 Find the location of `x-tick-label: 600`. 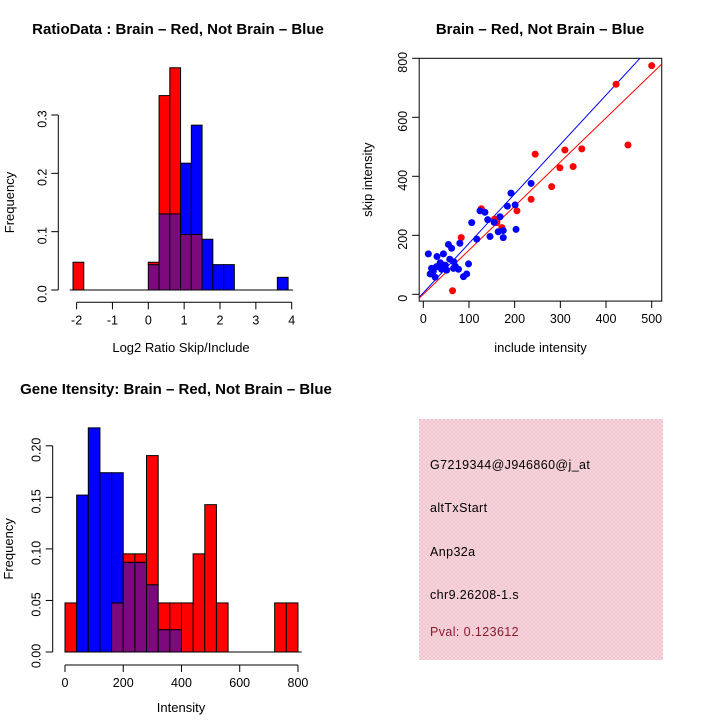

x-tick-label: 600 is located at coordinates (239, 683).